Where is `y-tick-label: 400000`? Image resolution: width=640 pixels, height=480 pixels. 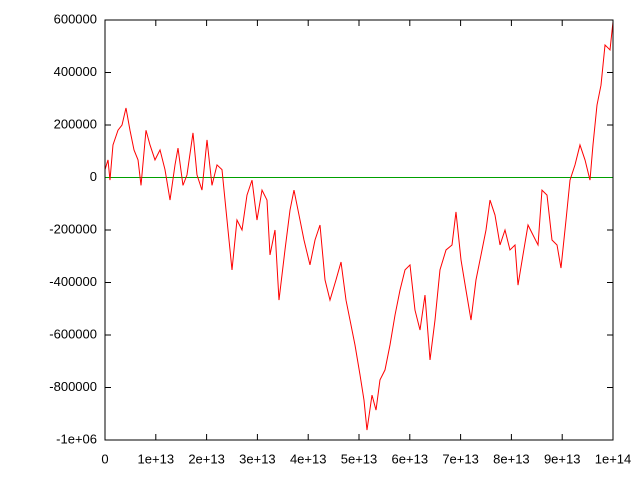 y-tick-label: 400000 is located at coordinates (75, 71).